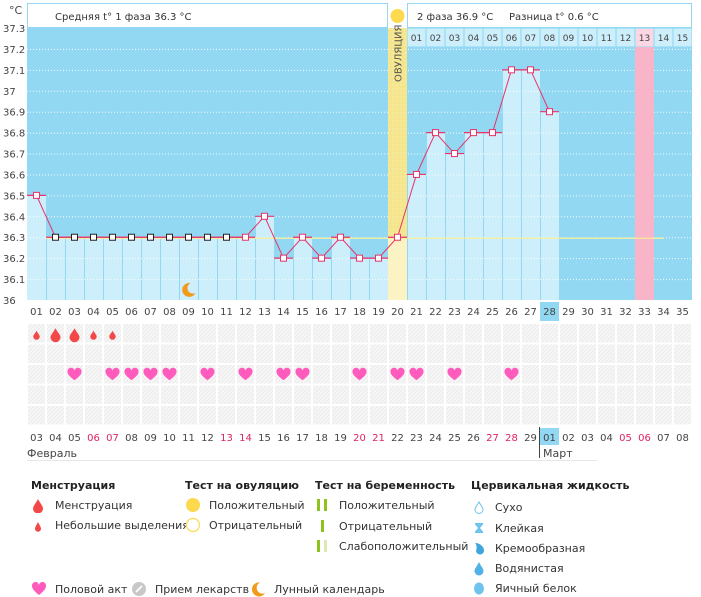 This screenshot has height=597, width=701. I want to click on post-ovulation-day-label: 09, so click(569, 39).